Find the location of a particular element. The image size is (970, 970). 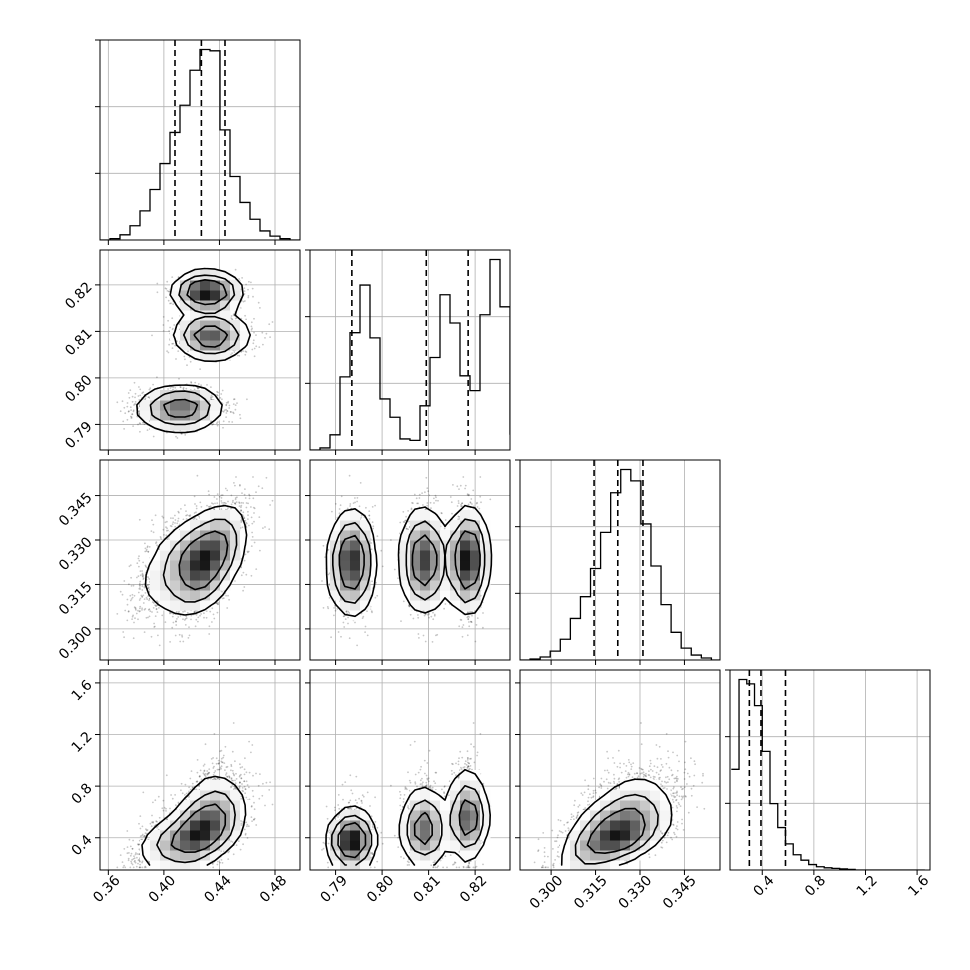

contours is located at coordinates (193, 350).